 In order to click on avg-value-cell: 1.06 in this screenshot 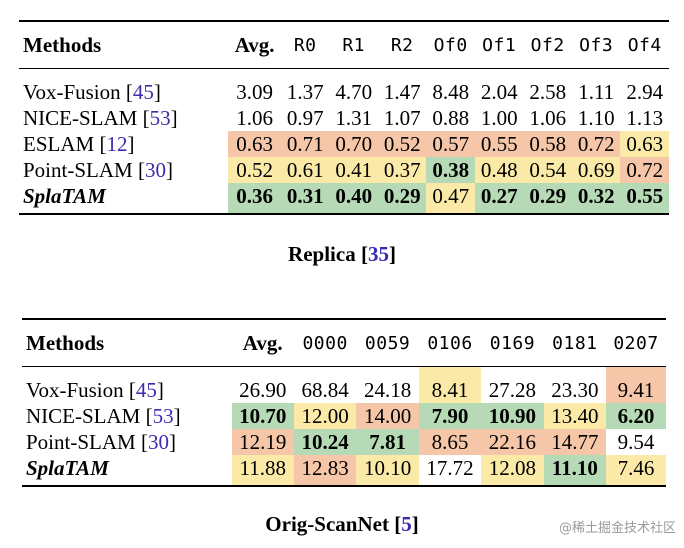, I will do `click(254, 118)`.